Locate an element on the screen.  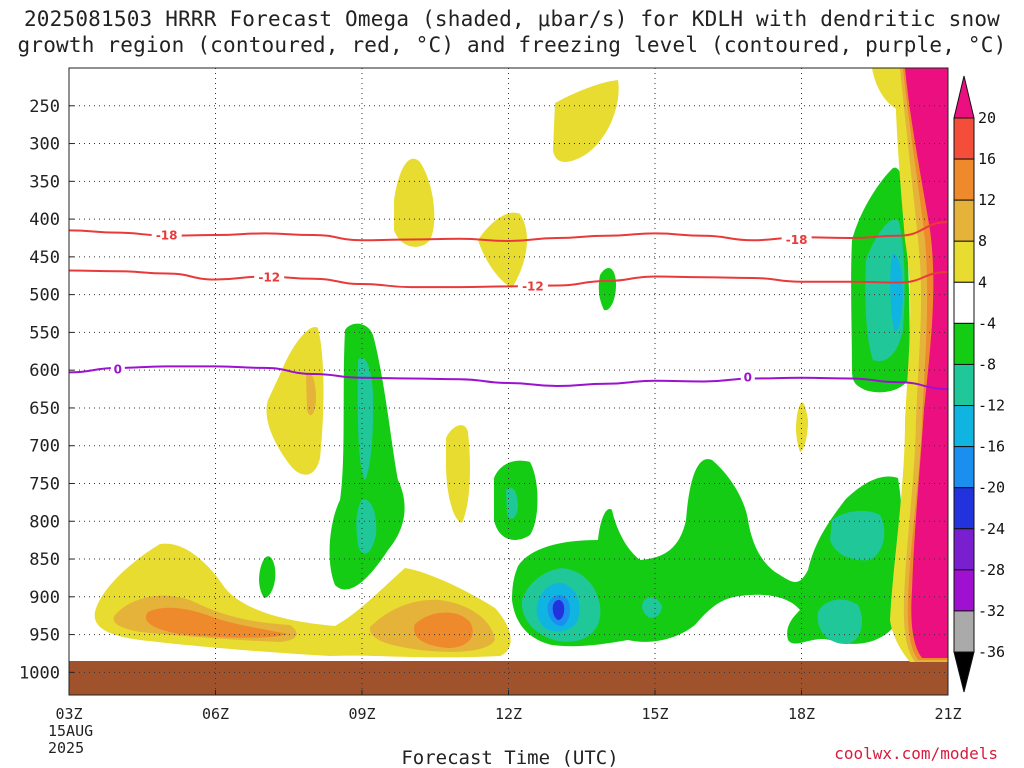
colorbar-tick-label: -28 is located at coordinates (991, 570).